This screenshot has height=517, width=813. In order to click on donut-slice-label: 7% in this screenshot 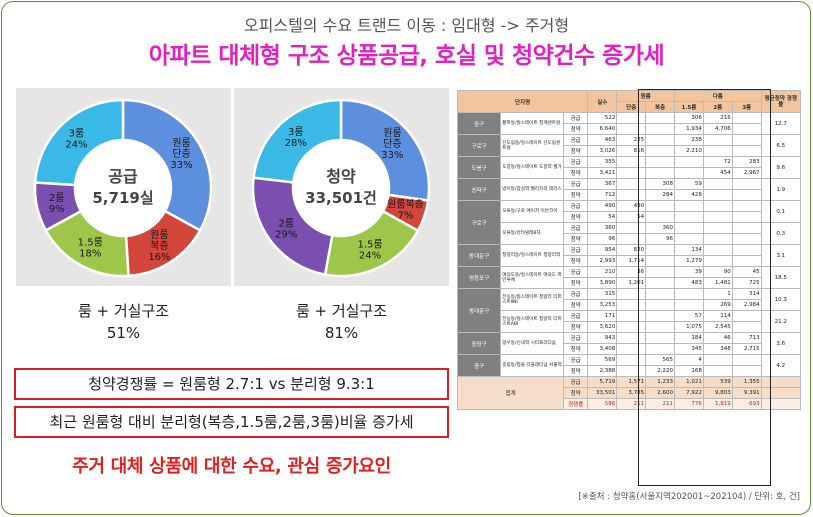, I will do `click(406, 216)`.